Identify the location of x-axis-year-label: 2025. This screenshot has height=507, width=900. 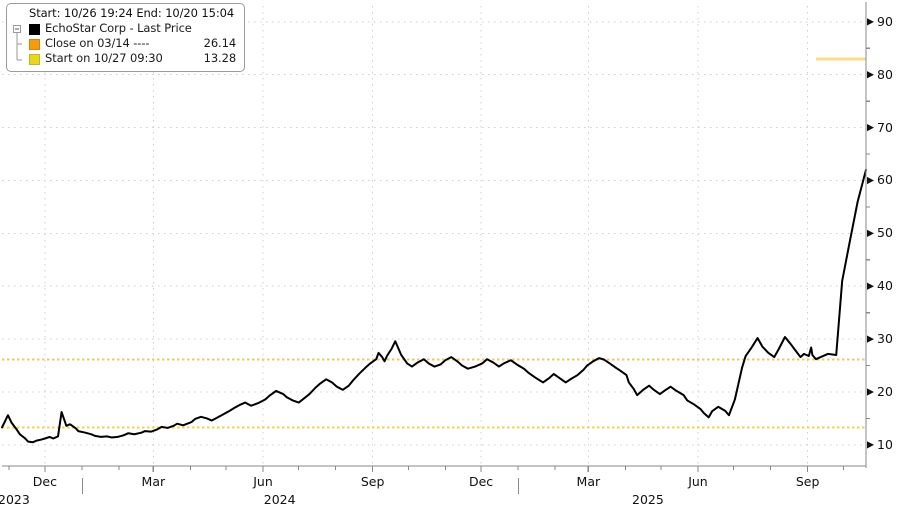
(648, 499).